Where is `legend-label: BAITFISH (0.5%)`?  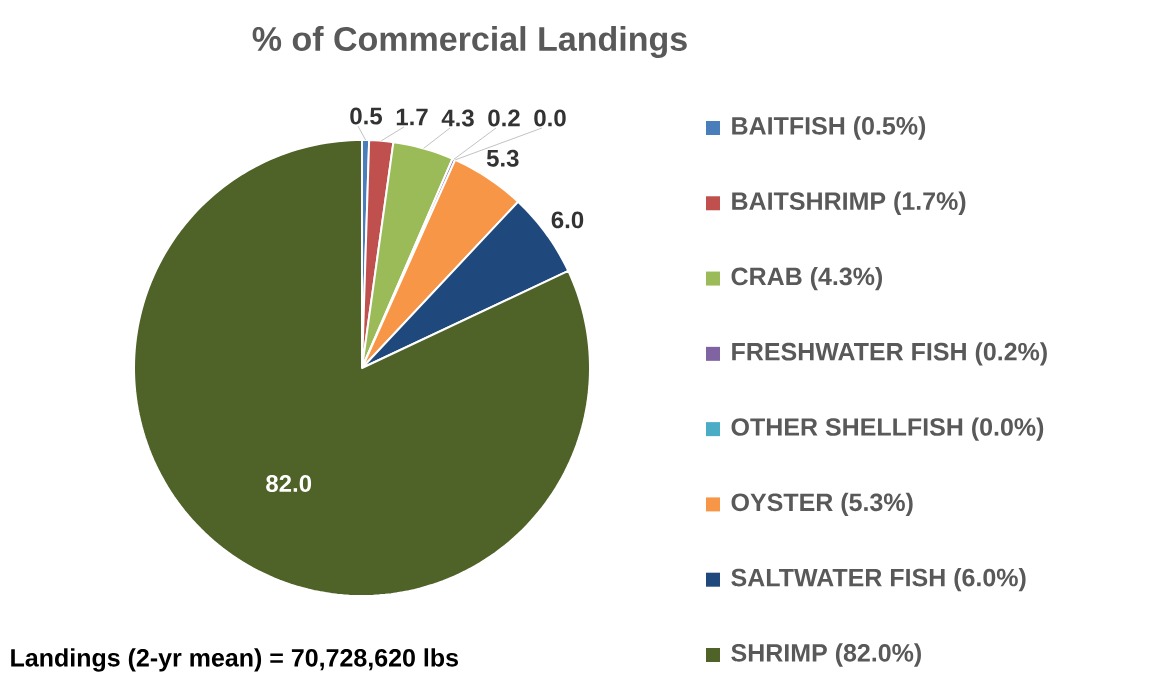
legend-label: BAITFISH (0.5%) is located at coordinates (829, 128).